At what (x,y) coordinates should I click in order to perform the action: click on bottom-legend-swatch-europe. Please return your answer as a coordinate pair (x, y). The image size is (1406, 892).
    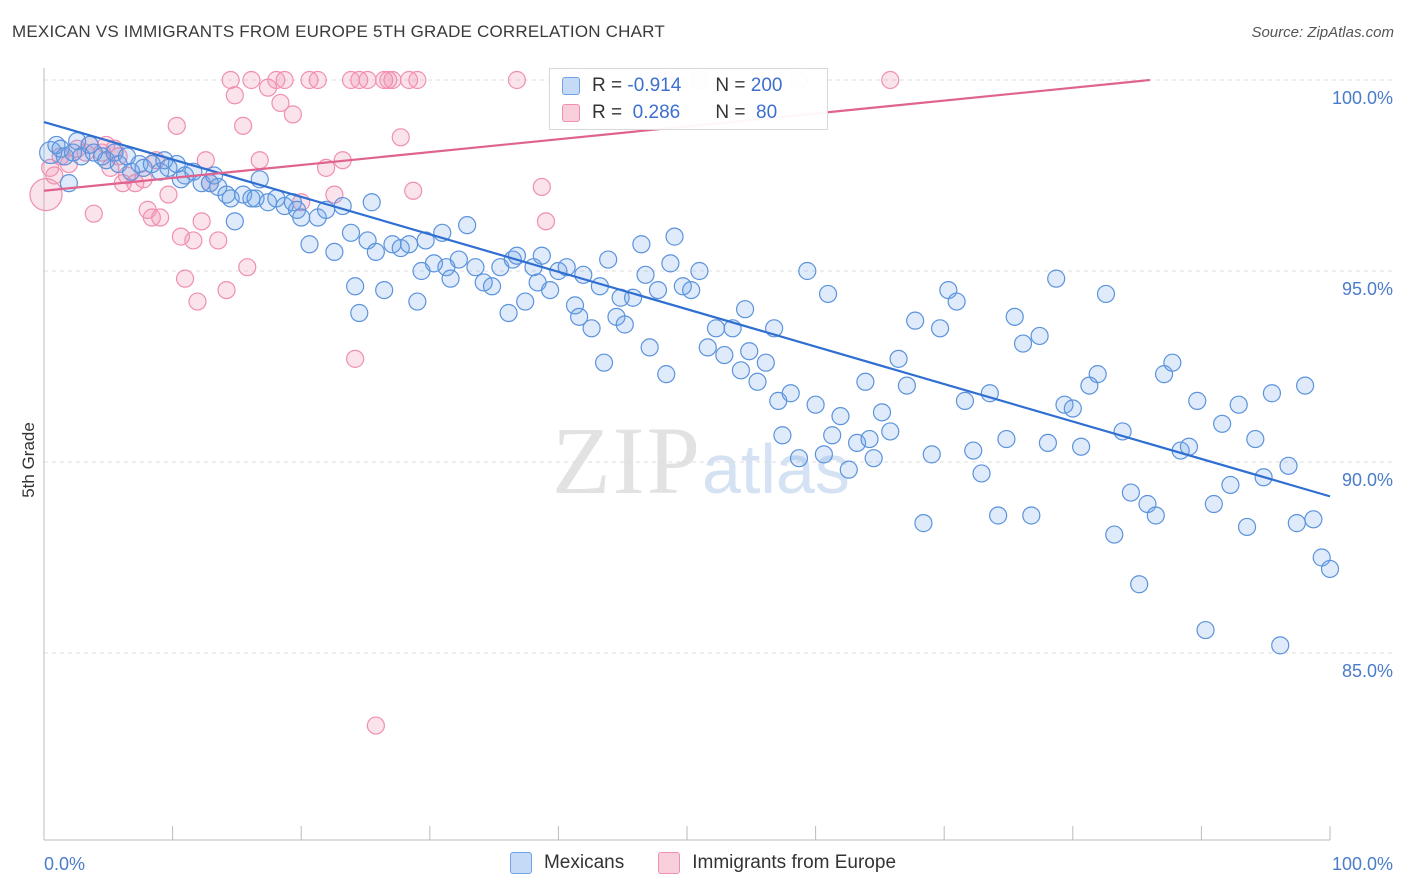
    Looking at the image, I should click on (669, 863).